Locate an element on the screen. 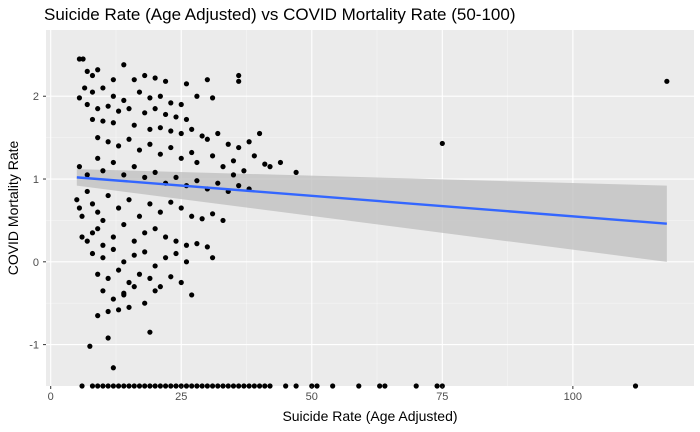 Image resolution: width=700 pixels, height=432 pixels. y-tick-label: -1 is located at coordinates (34, 346).